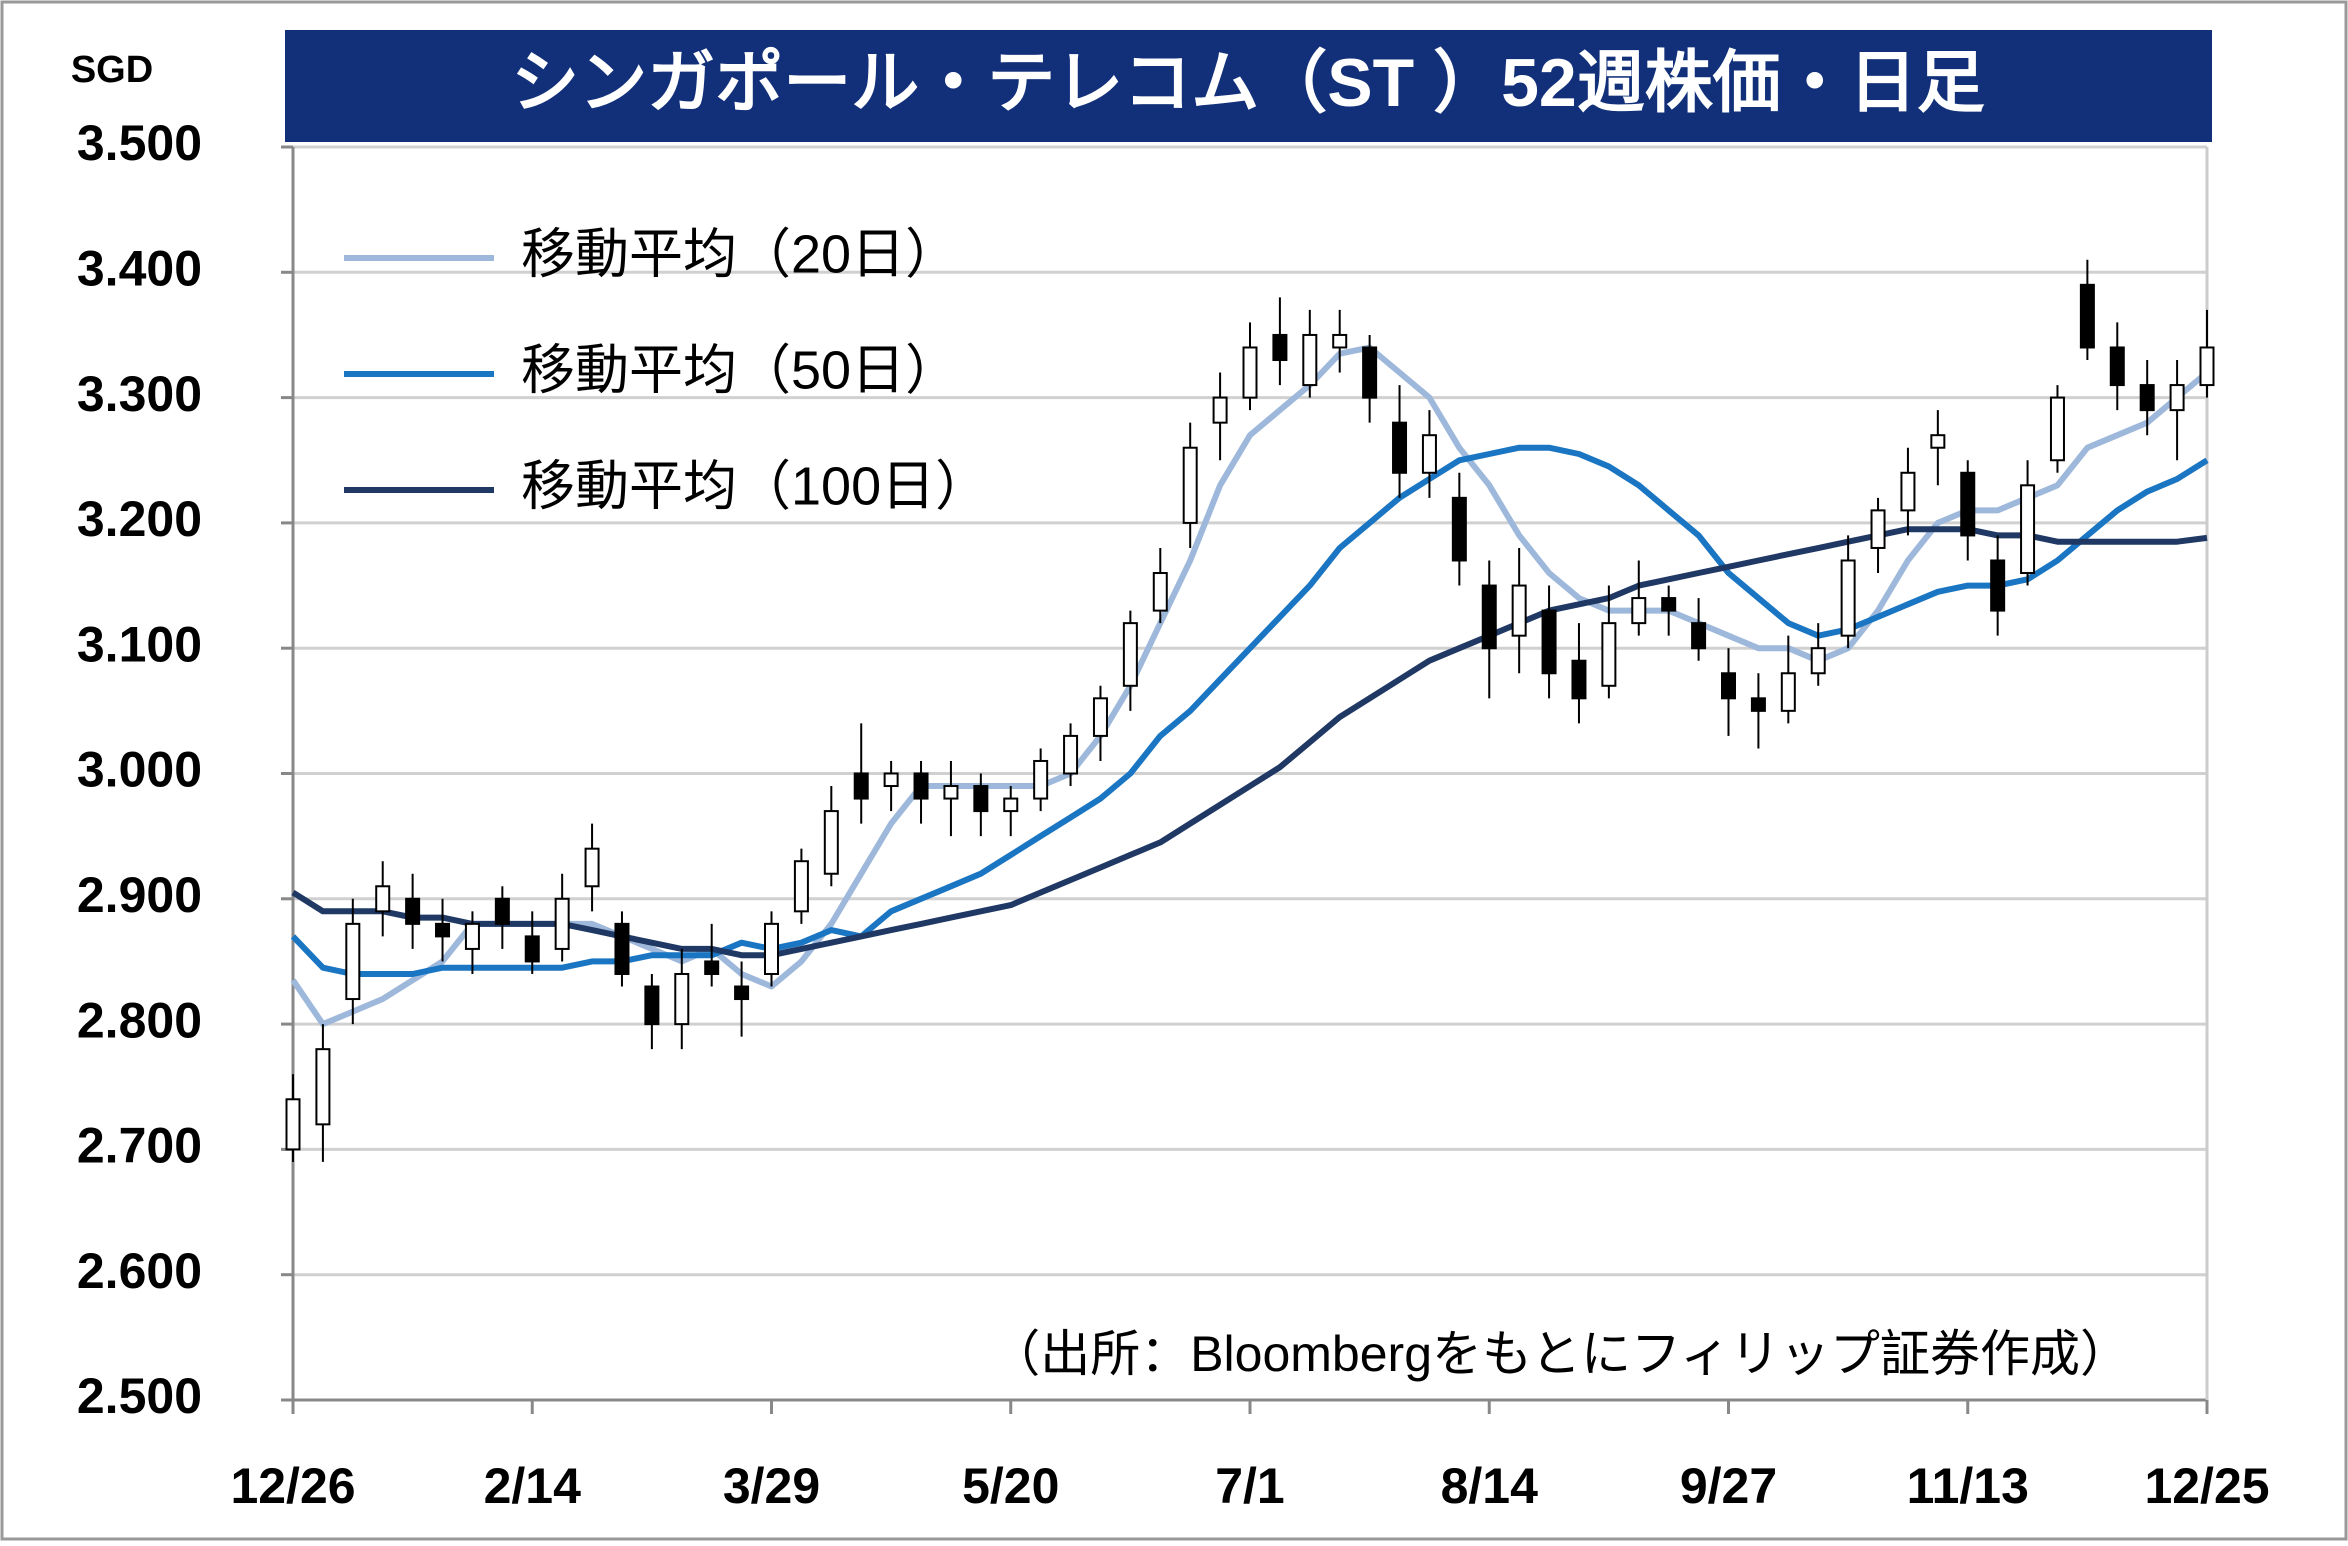 The height and width of the screenshot is (1546, 2348). I want to click on x-tick-label: 9/27, so click(1728, 1486).